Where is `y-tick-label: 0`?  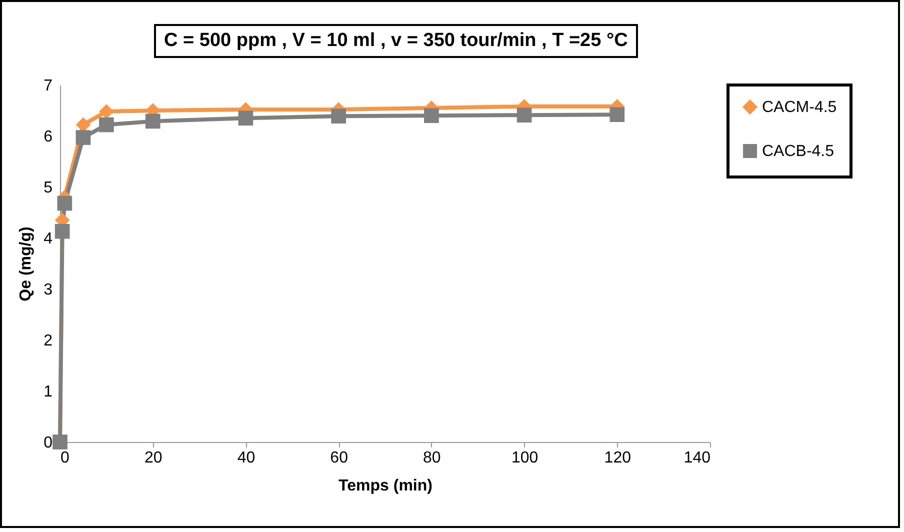
y-tick-label: 0 is located at coordinates (48, 443).